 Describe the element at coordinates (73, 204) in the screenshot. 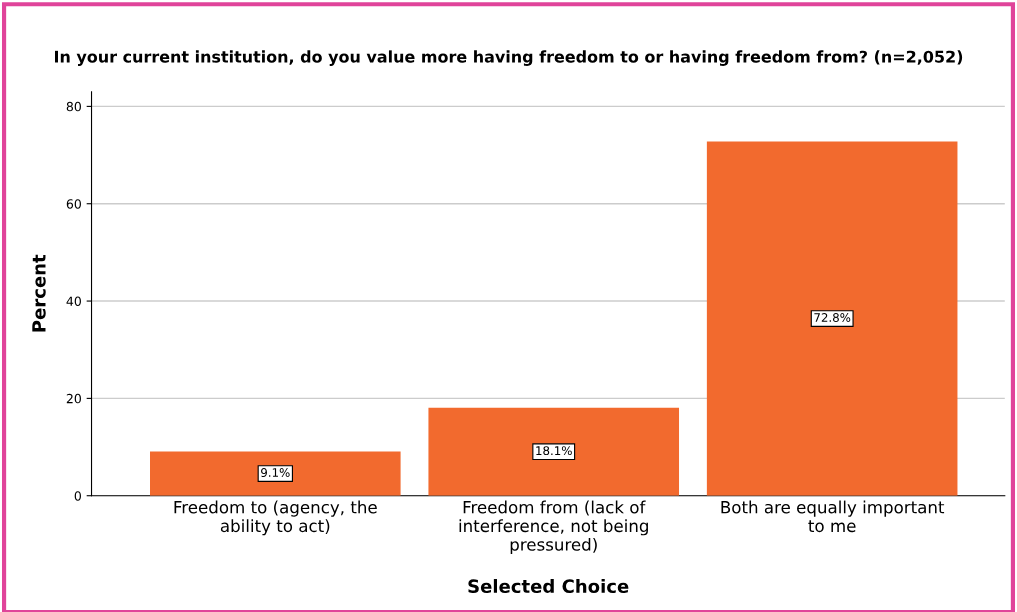

I see `y-tick-label: 60` at that location.